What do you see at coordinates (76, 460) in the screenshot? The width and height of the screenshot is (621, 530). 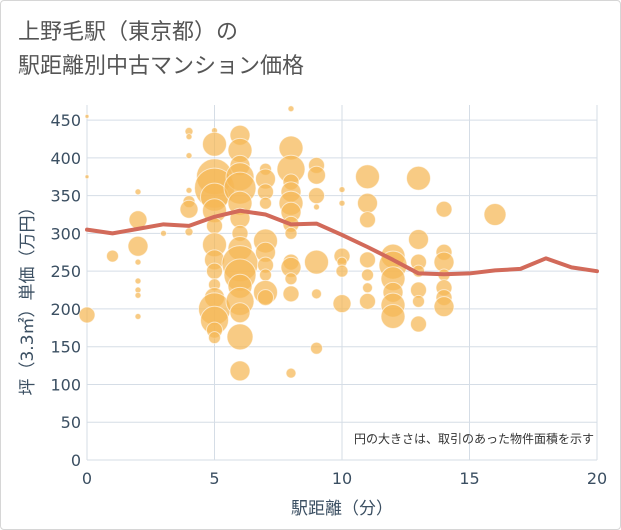 I see `y-tick-label: 0` at bounding box center [76, 460].